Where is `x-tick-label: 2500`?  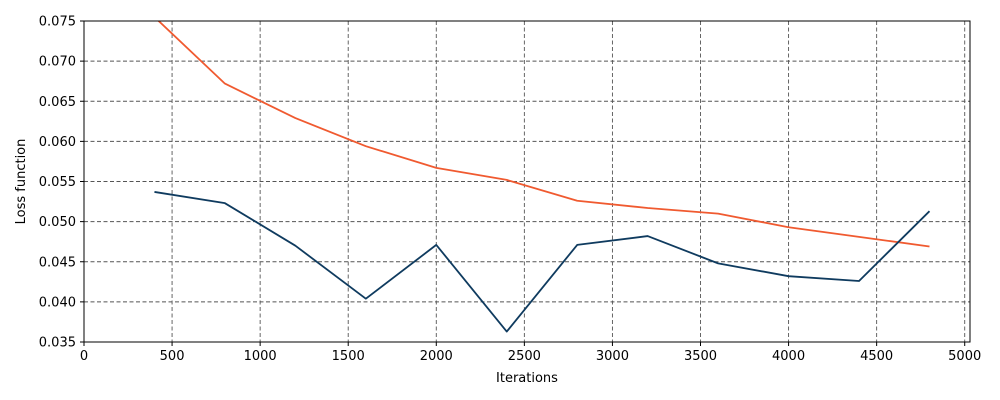
x-tick-label: 2500 is located at coordinates (524, 356).